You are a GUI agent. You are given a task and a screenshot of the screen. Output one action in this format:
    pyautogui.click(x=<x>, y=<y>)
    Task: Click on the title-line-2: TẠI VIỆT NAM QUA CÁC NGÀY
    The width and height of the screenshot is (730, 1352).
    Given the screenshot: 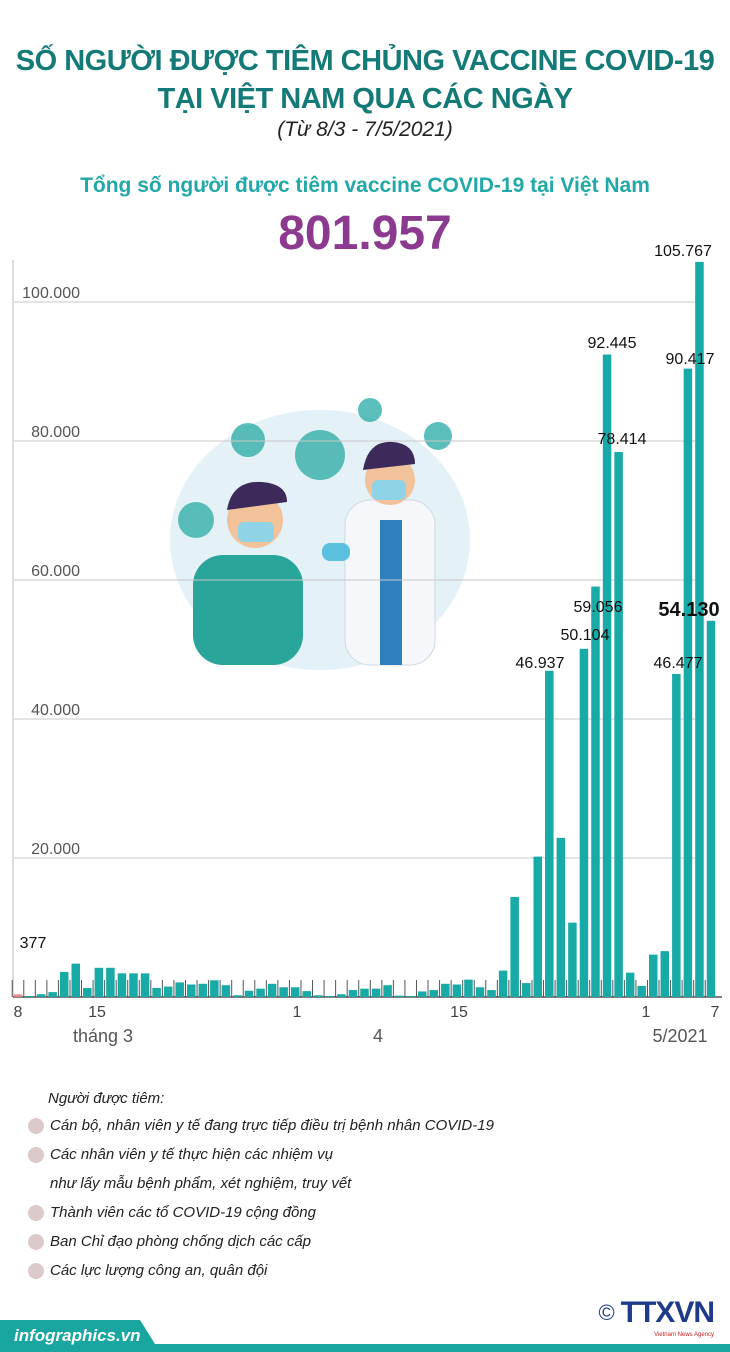 What is the action you would take?
    pyautogui.click(x=365, y=99)
    